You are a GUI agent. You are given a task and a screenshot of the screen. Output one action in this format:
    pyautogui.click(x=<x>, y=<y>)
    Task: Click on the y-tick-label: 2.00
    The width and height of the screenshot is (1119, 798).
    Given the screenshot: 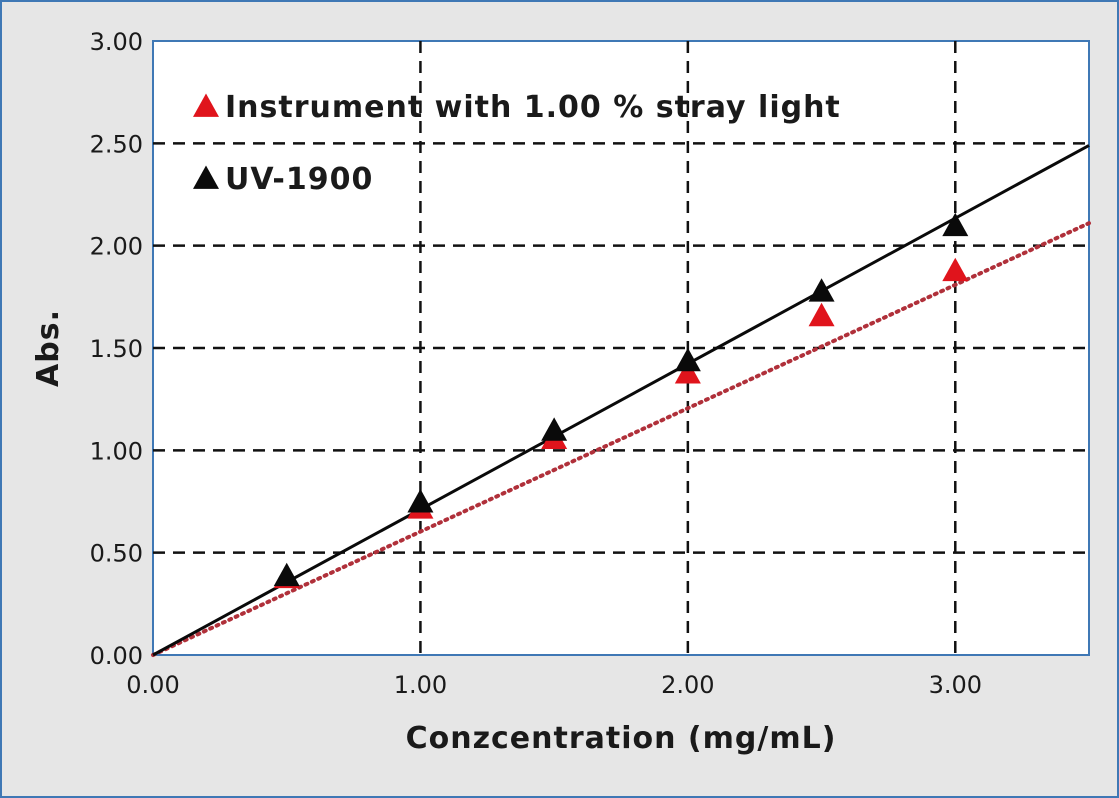 What is the action you would take?
    pyautogui.click(x=116, y=247)
    